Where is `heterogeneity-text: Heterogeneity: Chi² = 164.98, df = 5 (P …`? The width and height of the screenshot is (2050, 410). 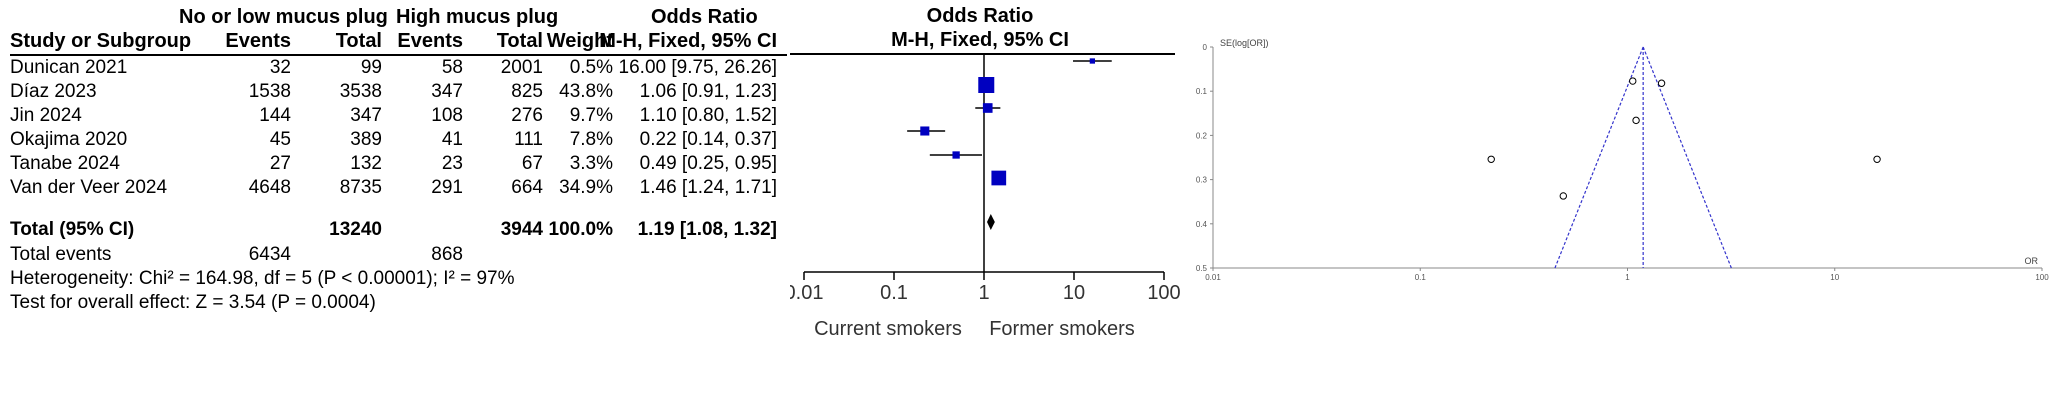
heterogeneity-text: Heterogeneity: Chi² = 164.98, df = 5 (P … is located at coordinates (262, 278).